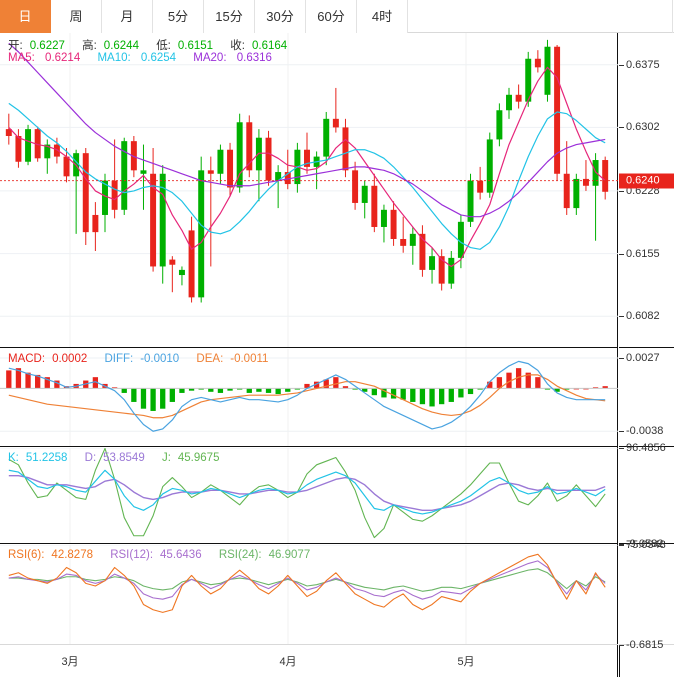  I want to click on time-axis-label: 5月, so click(466, 662).